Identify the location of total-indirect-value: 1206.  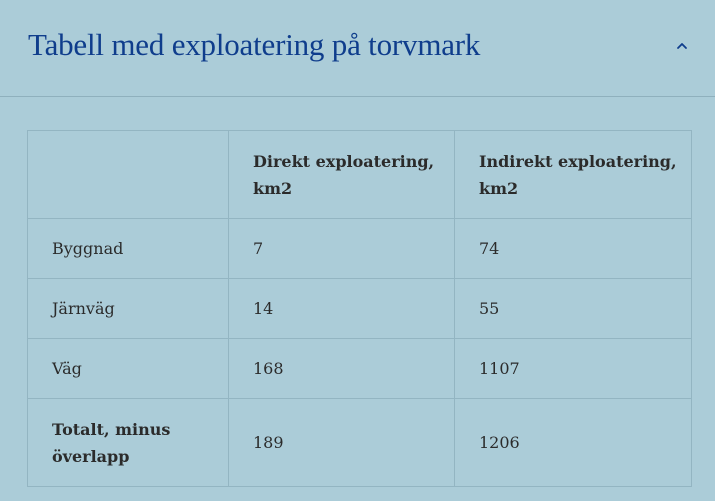
(573, 442).